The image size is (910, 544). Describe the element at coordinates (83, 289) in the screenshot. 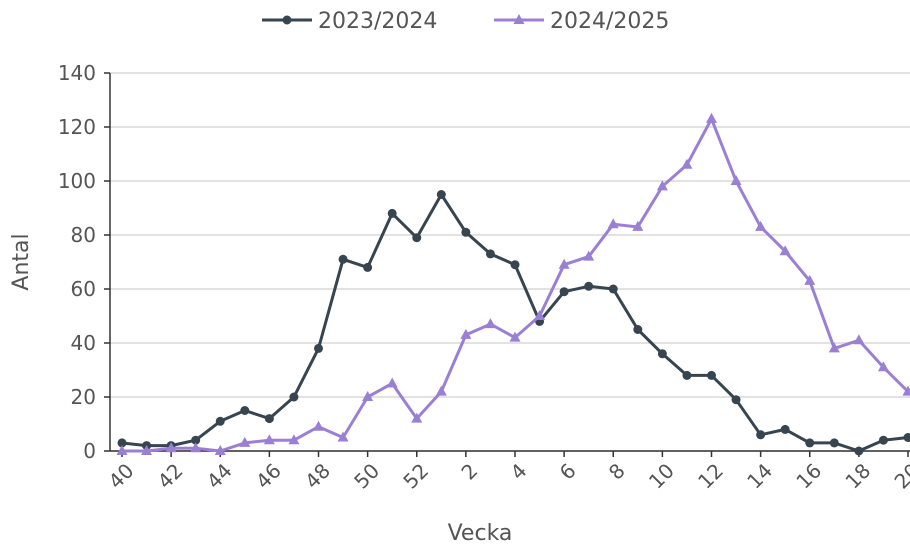

I see `y-tick-label: 60` at that location.